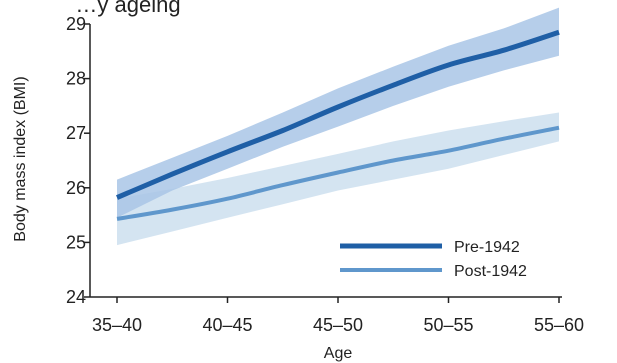 This screenshot has height=363, width=617. Describe the element at coordinates (76, 79) in the screenshot. I see `y-tick-label: 28` at that location.